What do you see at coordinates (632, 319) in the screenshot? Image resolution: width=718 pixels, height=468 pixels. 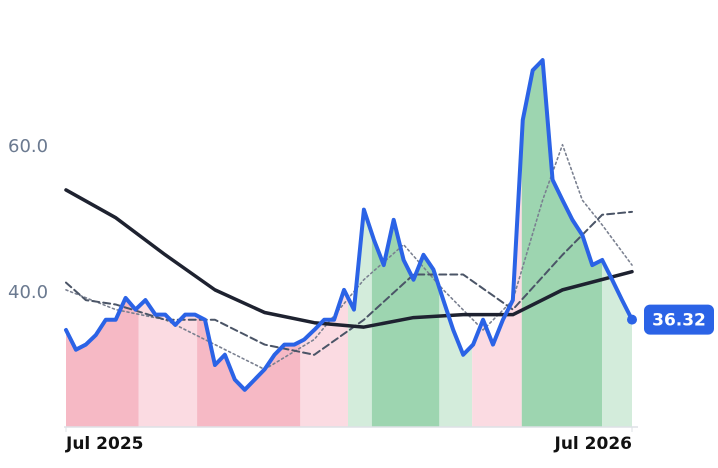 I see `last-point` at bounding box center [632, 319].